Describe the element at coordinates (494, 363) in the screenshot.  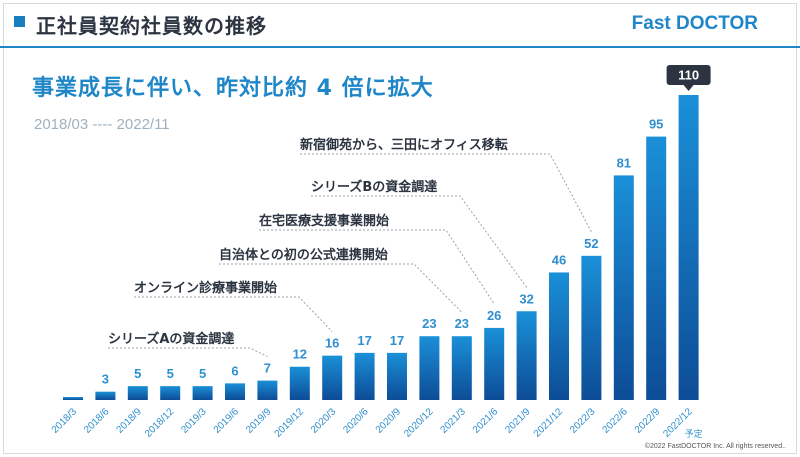
I see `bar-2021/6` at that location.